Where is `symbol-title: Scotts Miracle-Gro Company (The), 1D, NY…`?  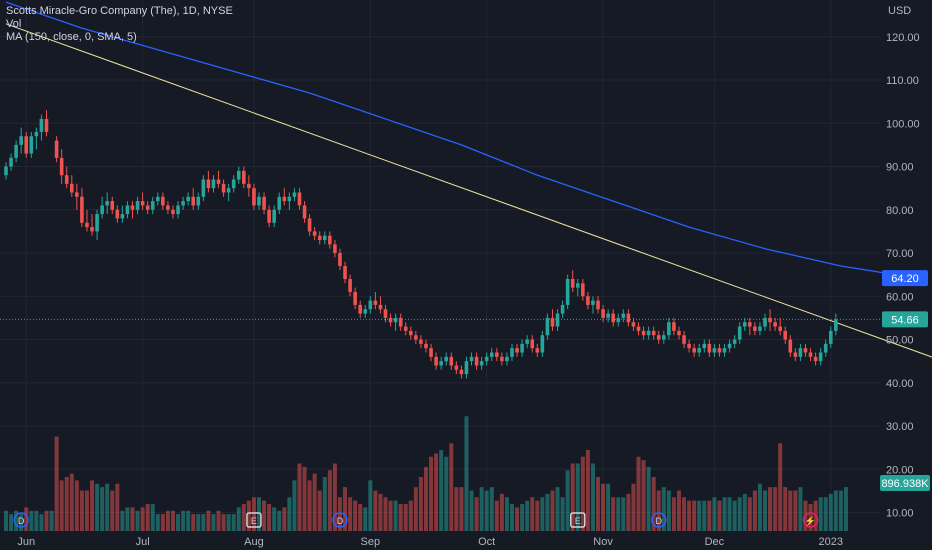 symbol-title: Scotts Miracle-Gro Company (The), 1D, NY… is located at coordinates (119, 11).